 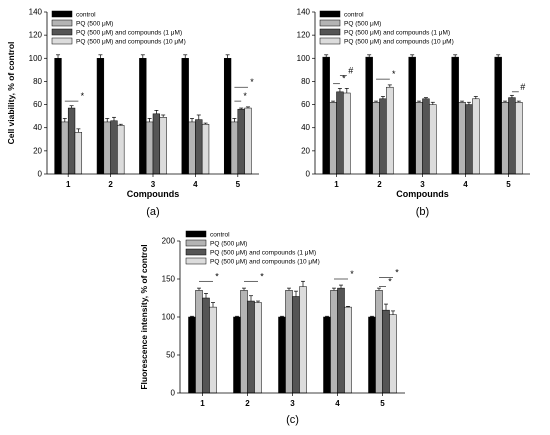 I want to click on x-tick-label-b-4: 5, so click(x=508, y=184).